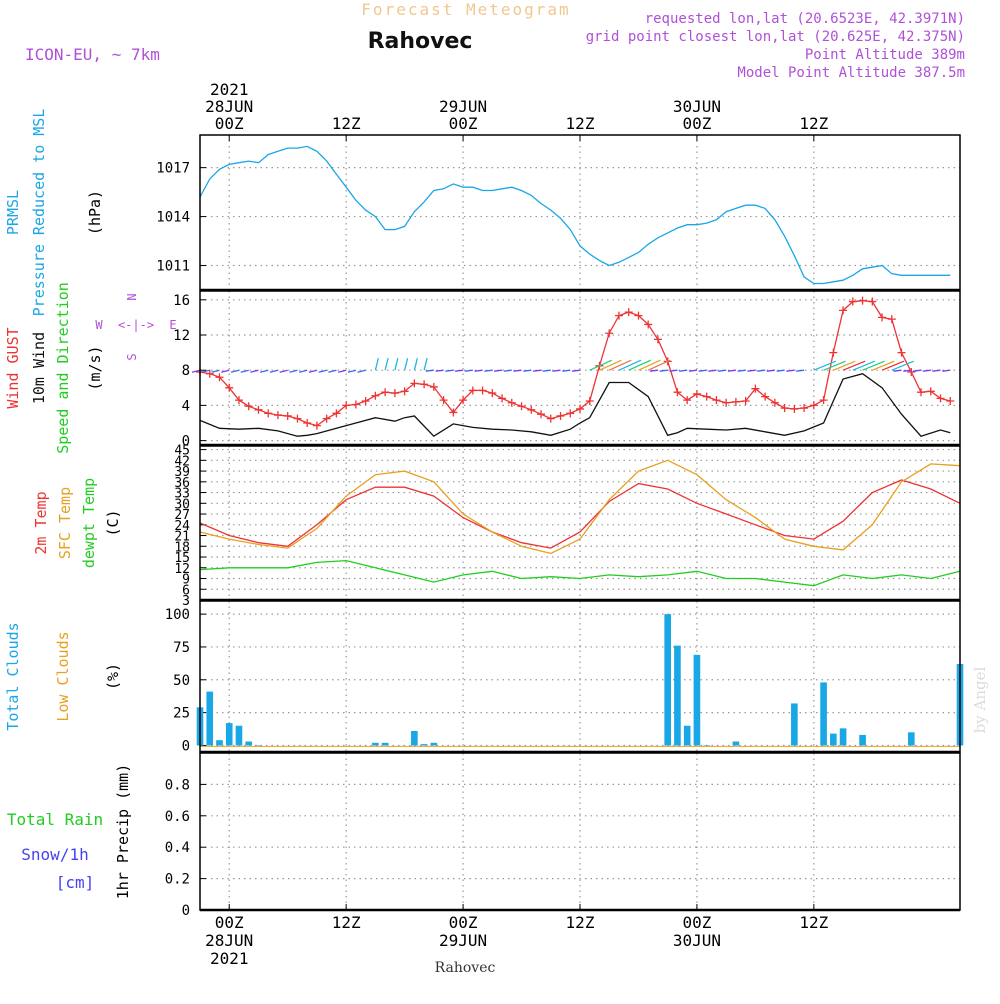 The width and height of the screenshot is (1000, 1004). I want to click on y-tick-label: 18, so click(182, 547).